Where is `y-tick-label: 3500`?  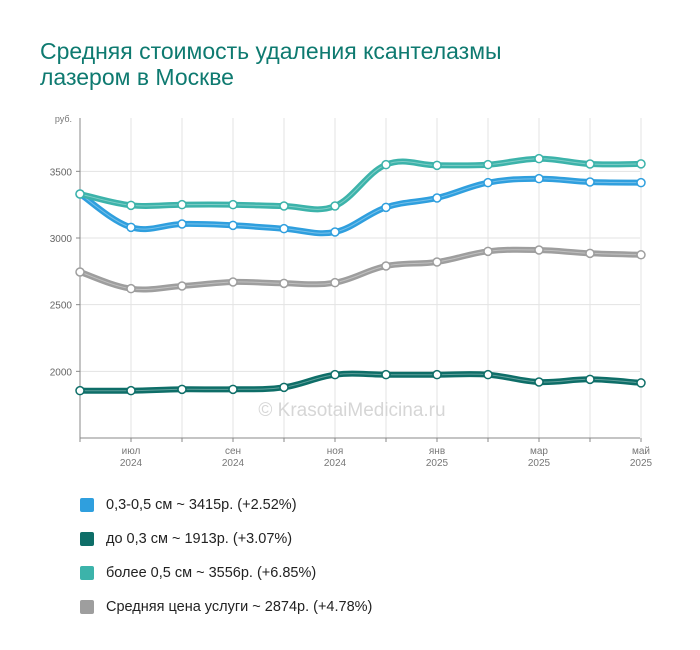
y-tick-label: 3500 is located at coordinates (61, 172).